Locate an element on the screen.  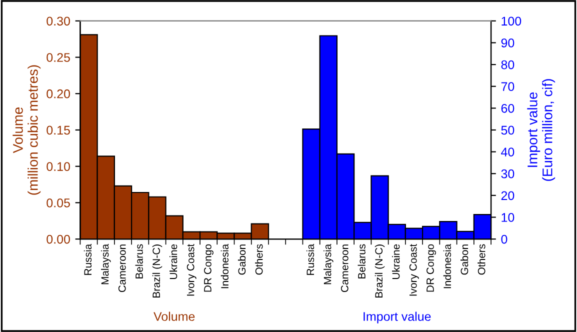
y2-tick-label: 90 is located at coordinates (507, 43).